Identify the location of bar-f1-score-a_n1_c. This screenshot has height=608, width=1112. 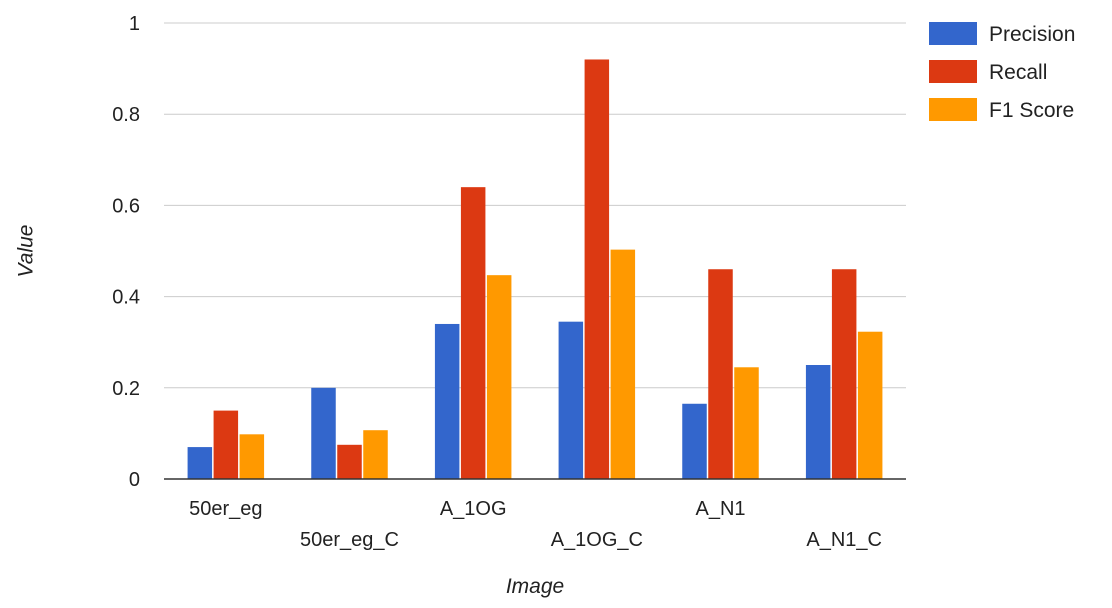
(870, 405).